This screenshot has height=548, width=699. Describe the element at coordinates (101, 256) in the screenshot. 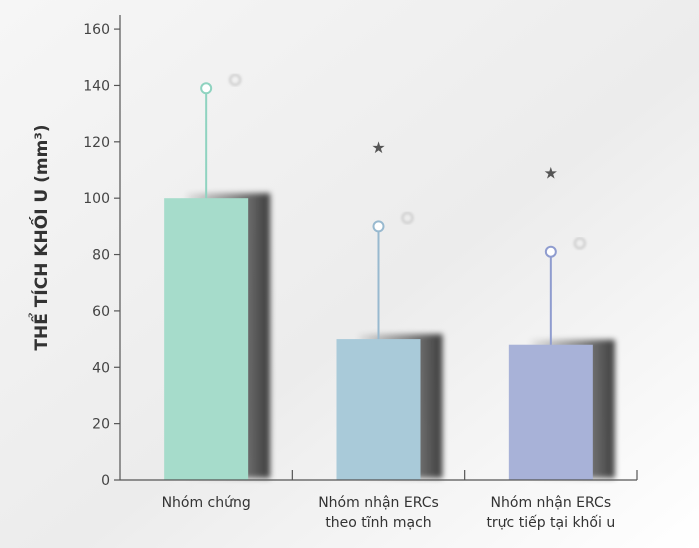

I see `y-tick-label: 80` at that location.